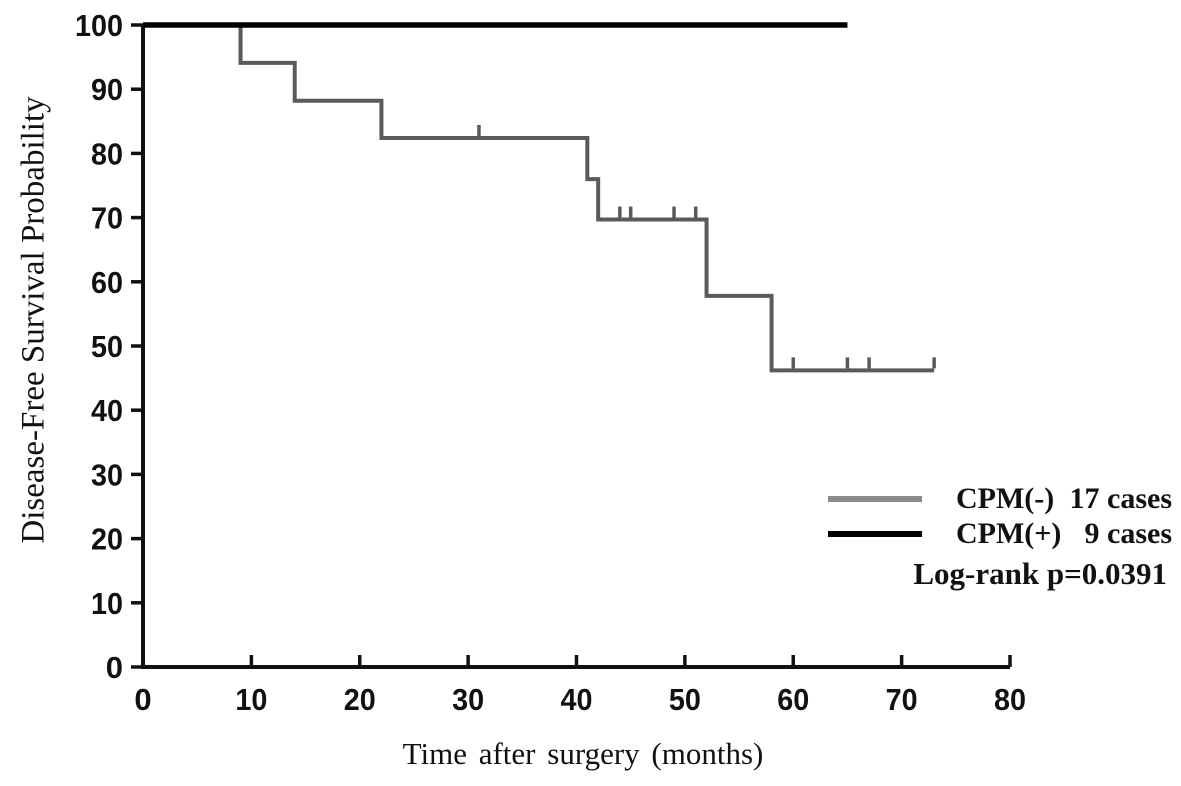 The height and width of the screenshot is (786, 1181). I want to click on legend: CPM(-) 17 cases CPM(+) 9 cases, so click(1000, 516).